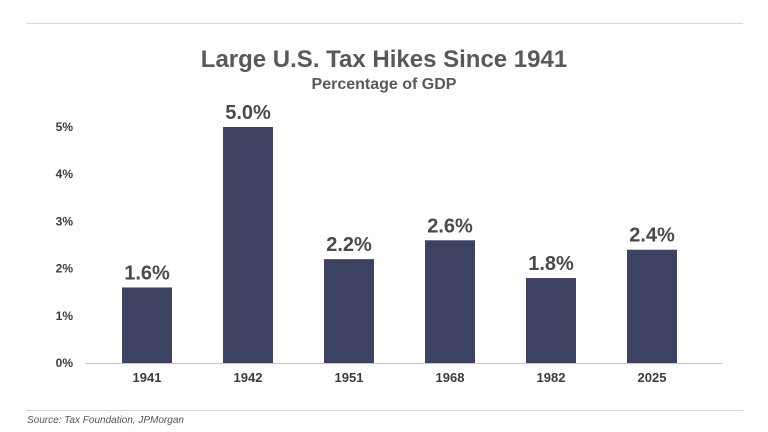  What do you see at coordinates (147, 273) in the screenshot?
I see `data-label: 1.6%` at bounding box center [147, 273].